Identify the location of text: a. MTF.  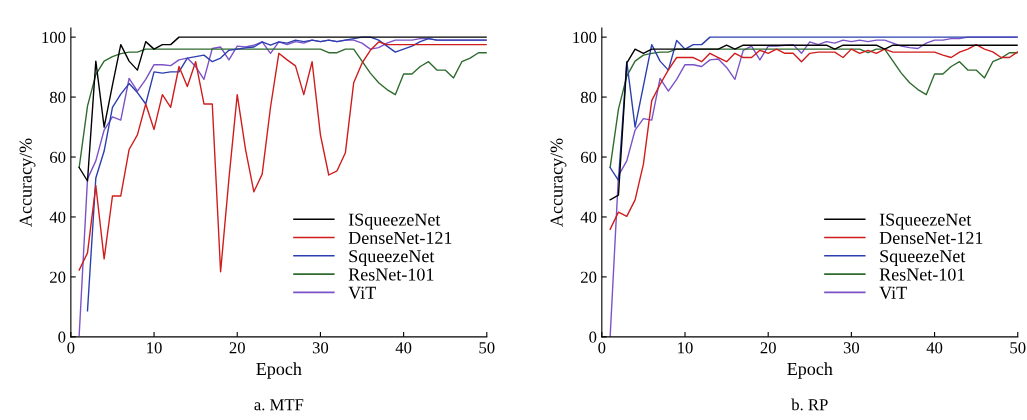
(279, 405).